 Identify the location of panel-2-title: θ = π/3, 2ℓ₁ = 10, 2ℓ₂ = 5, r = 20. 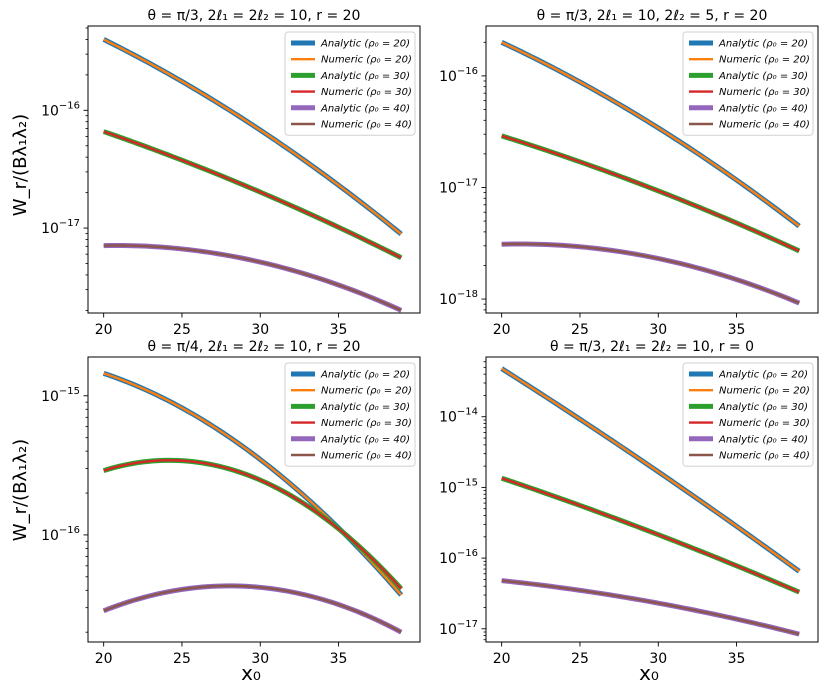
(652, 16).